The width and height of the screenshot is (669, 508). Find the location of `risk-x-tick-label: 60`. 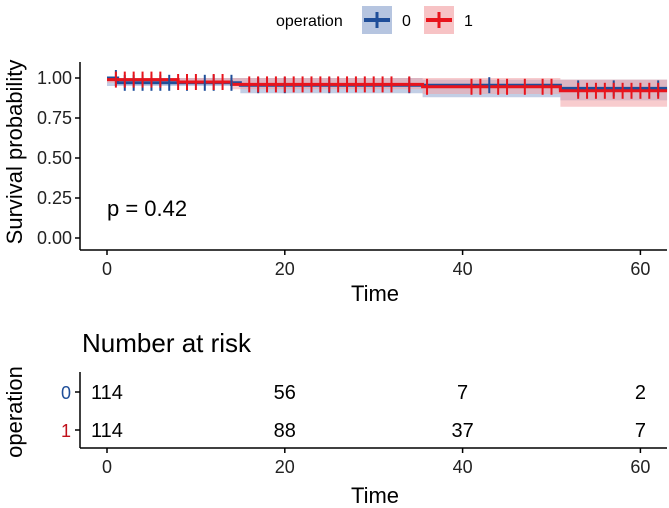

risk-x-tick-label: 60 is located at coordinates (640, 467).